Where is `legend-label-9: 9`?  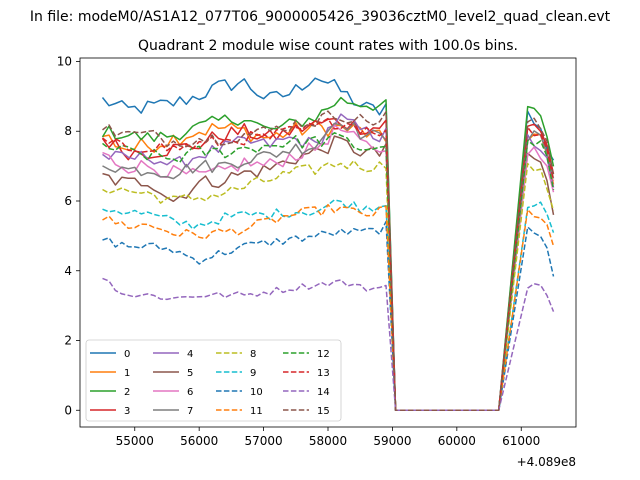 legend-label-9: 9 is located at coordinates (253, 373).